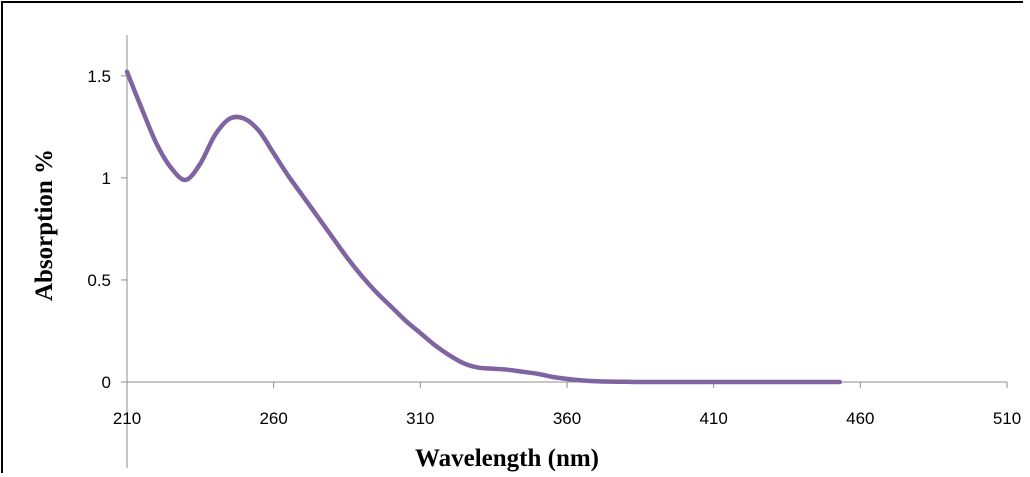 The width and height of the screenshot is (1030, 477). Describe the element at coordinates (507, 458) in the screenshot. I see `x-axis-title: Wavelength (nm)` at that location.